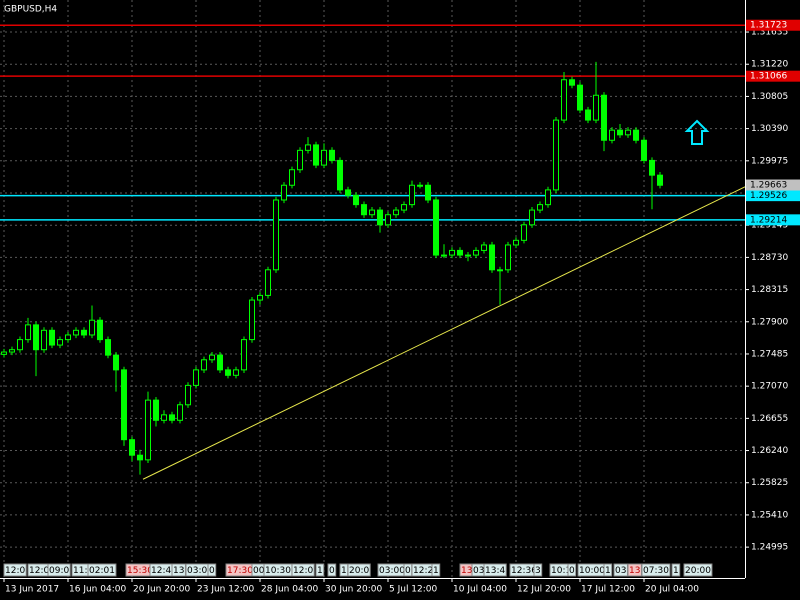 Image resolution: width=800 pixels, height=600 pixels. I want to click on price-box-label: 1.29526, so click(768, 196).